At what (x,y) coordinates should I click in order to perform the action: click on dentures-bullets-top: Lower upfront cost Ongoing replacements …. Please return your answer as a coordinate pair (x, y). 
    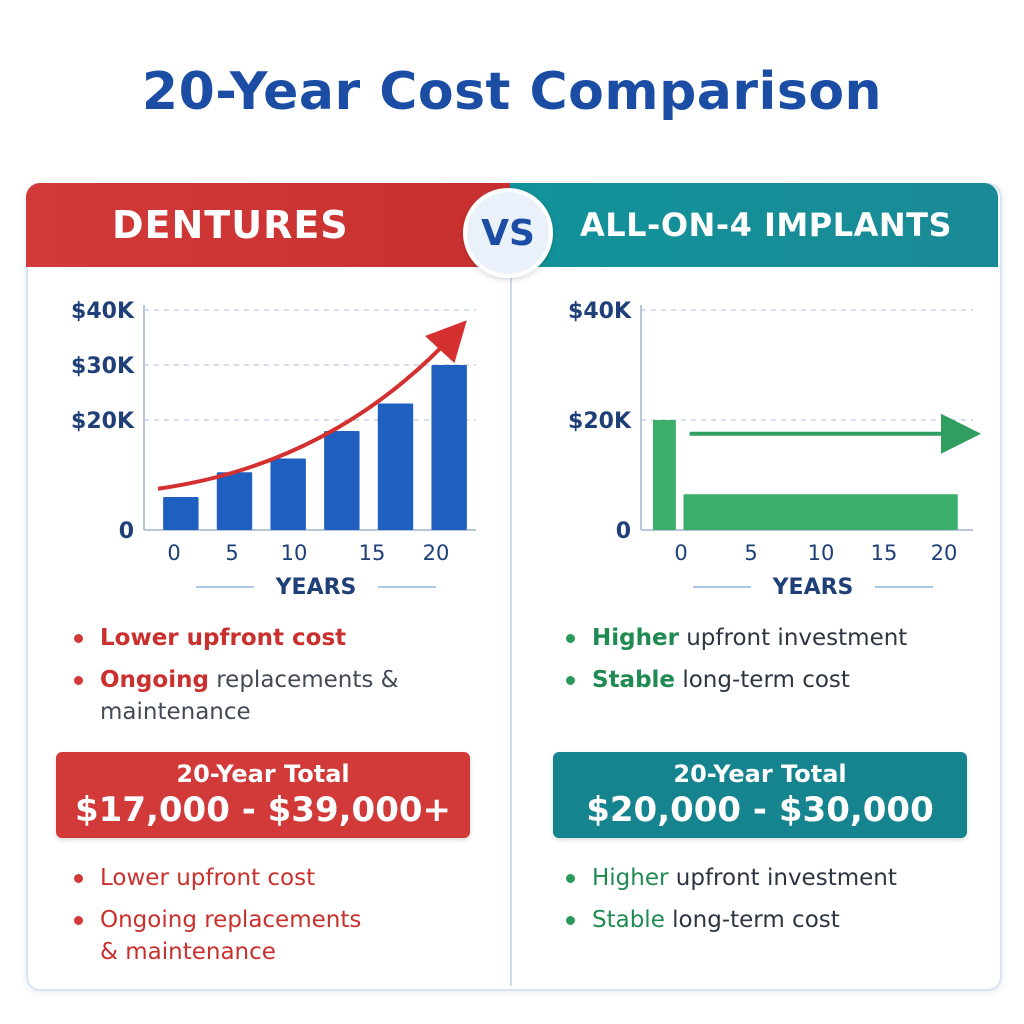
    Looking at the image, I should click on (274, 680).